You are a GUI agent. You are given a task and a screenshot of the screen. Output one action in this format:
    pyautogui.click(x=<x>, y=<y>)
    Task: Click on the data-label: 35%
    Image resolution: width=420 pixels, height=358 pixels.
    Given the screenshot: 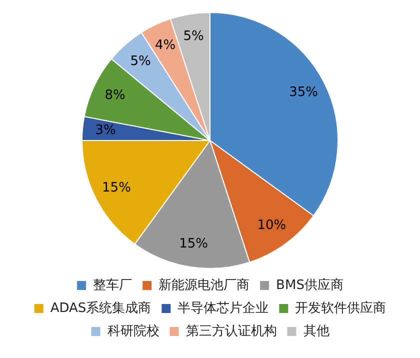 What is the action you would take?
    pyautogui.click(x=303, y=92)
    